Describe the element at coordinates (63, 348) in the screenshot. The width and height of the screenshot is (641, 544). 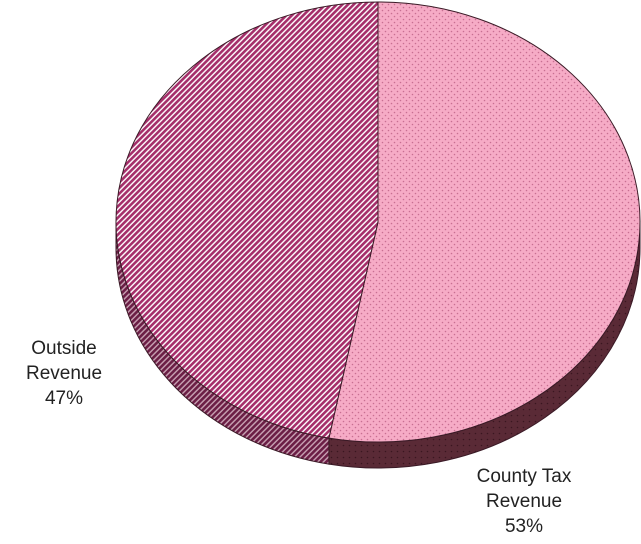
I see `pie-slice-label-line: Outside` at that location.